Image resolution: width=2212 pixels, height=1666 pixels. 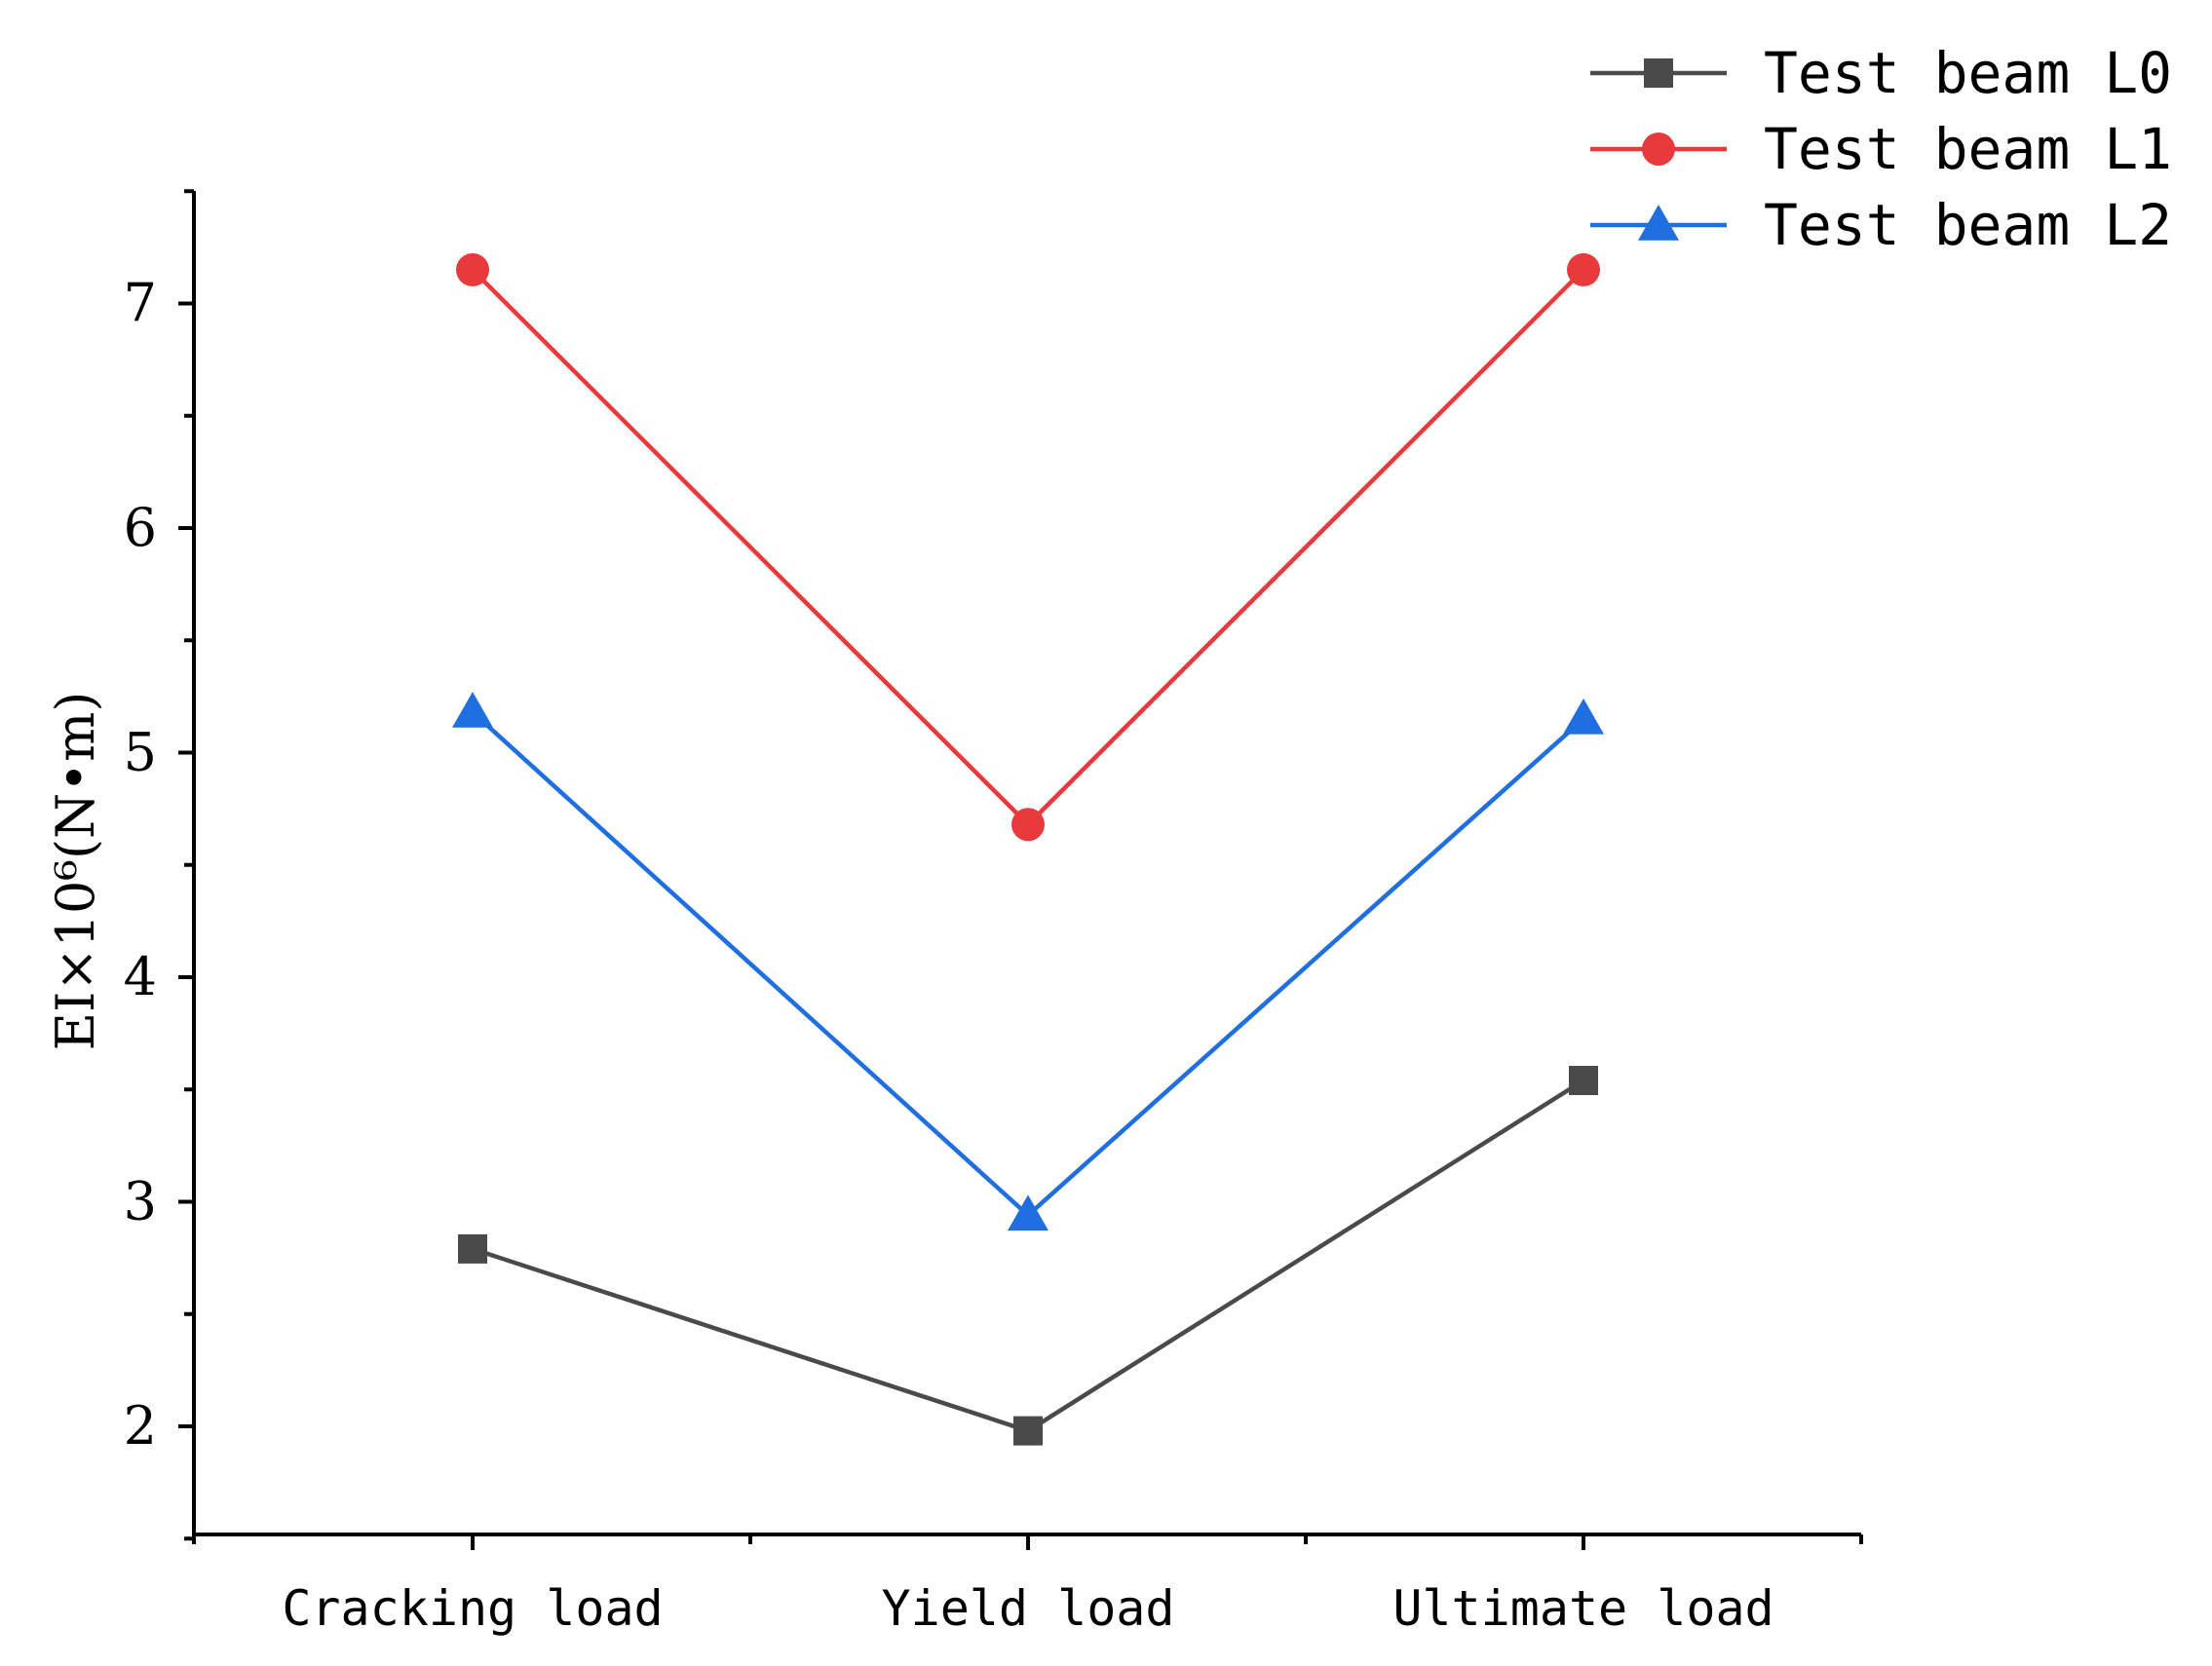 I want to click on legend-item: Test beam L2, so click(x=1881, y=225).